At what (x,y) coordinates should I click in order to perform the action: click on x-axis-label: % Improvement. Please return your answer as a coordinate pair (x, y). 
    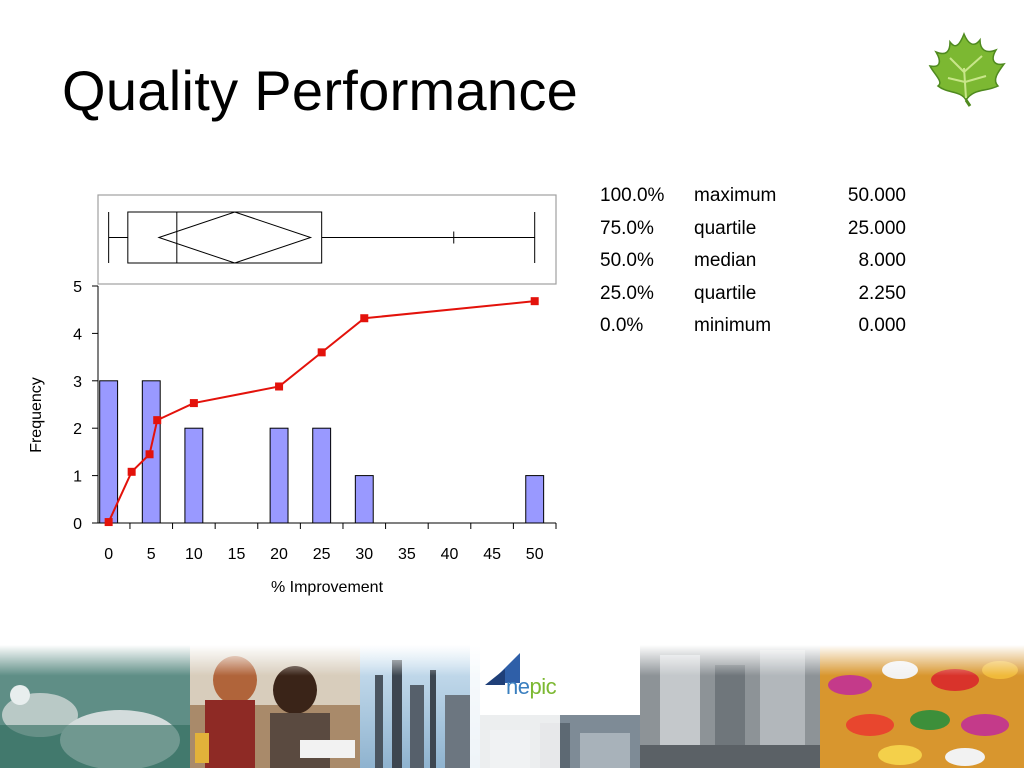
    Looking at the image, I should click on (327, 587).